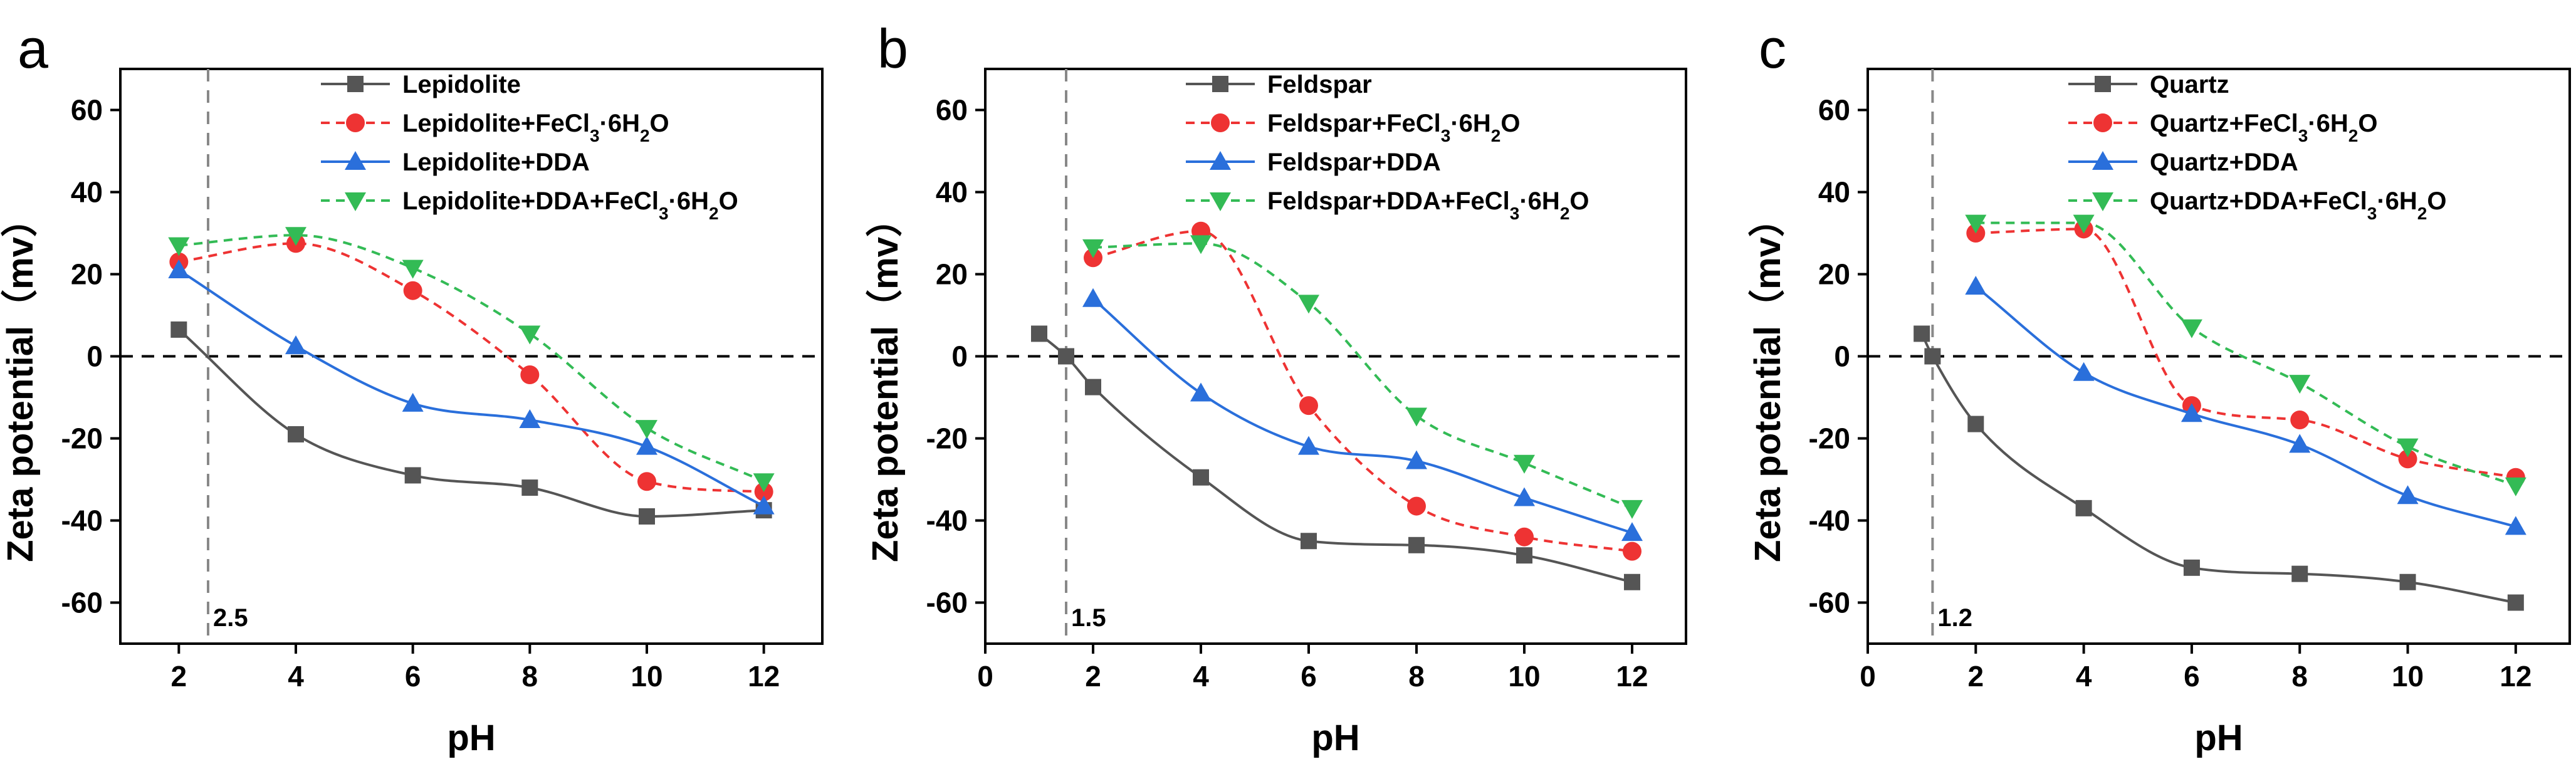  Describe the element at coordinates (20, 381) in the screenshot. I see `y-axis-label: Zeta potential（mv）` at that location.